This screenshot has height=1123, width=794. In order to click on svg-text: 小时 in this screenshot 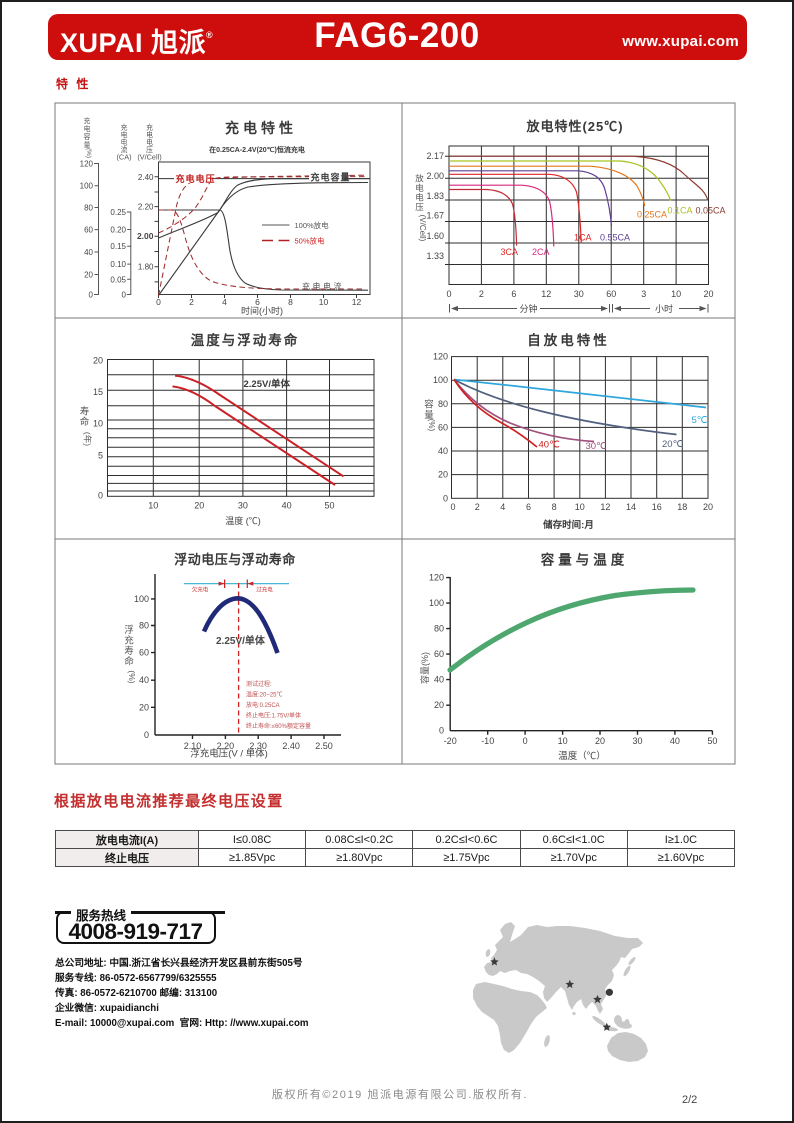, I will do `click(664, 308)`.